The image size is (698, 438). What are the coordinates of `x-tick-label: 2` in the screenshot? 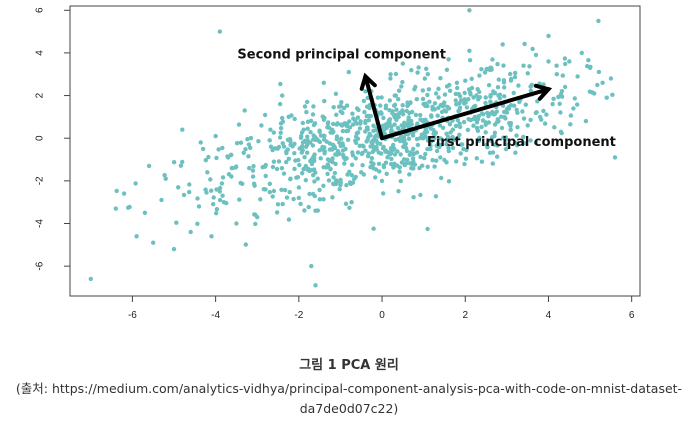 It's located at (465, 315).